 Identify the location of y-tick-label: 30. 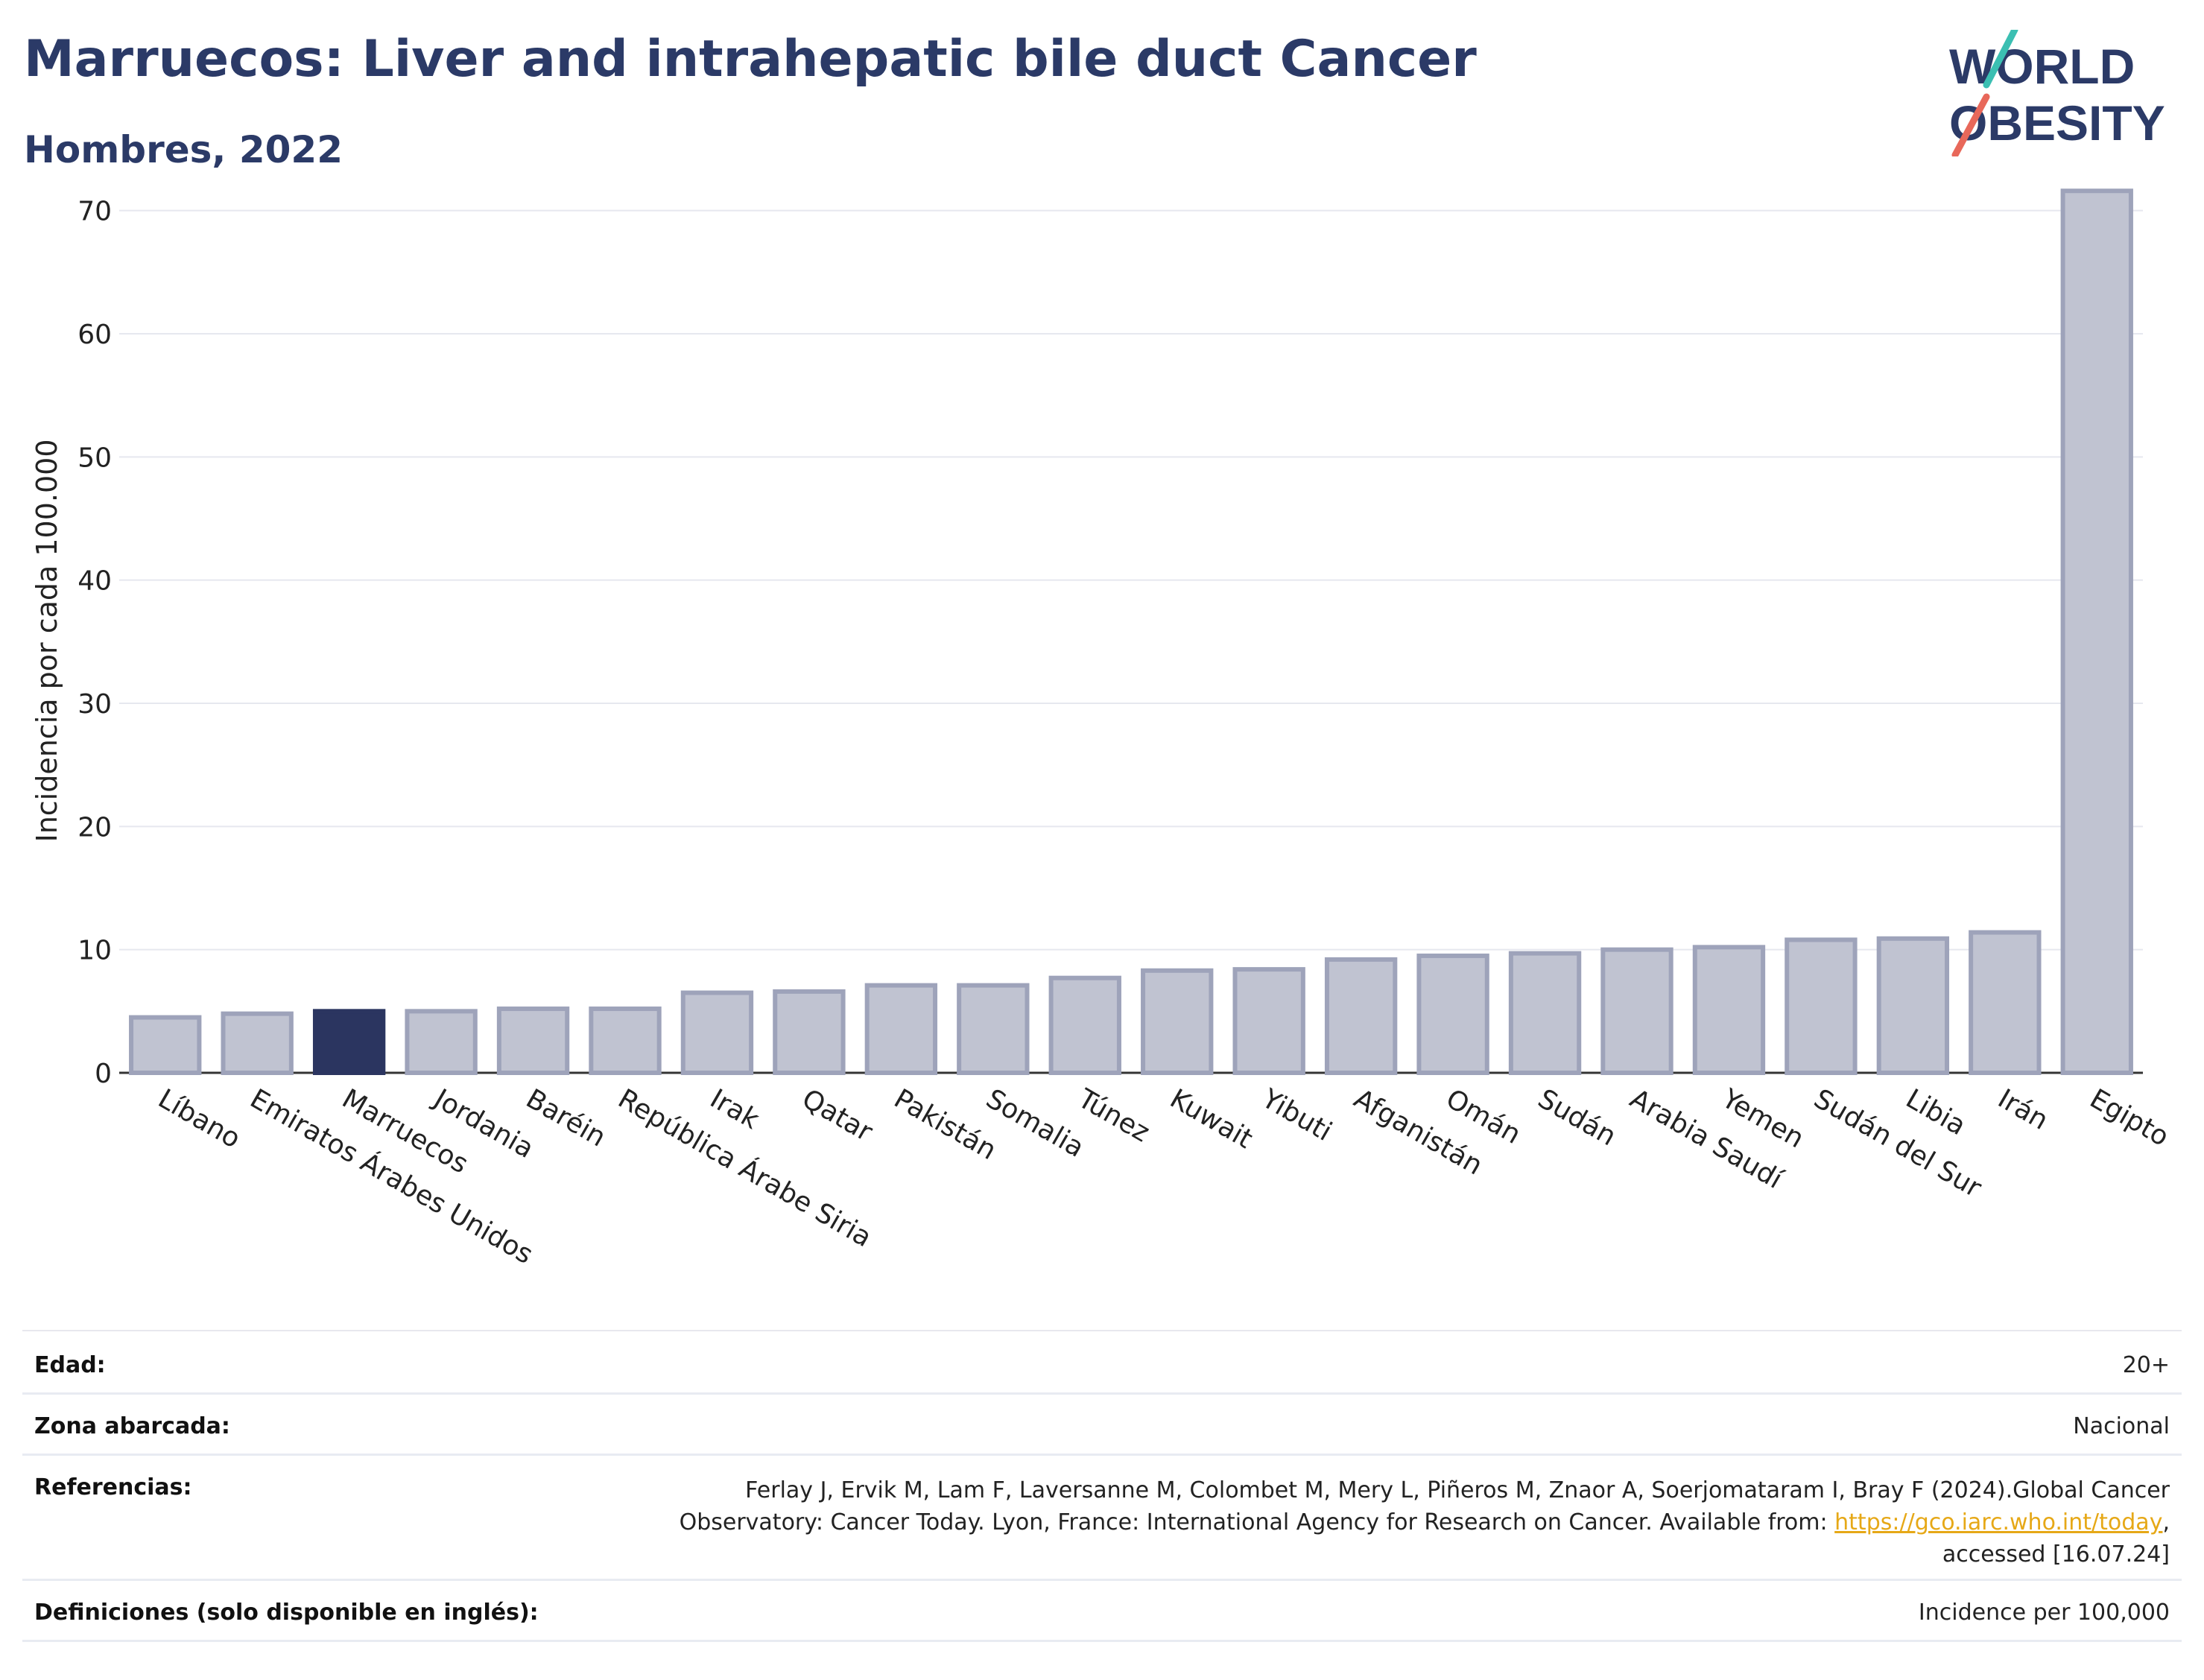
(94, 704).